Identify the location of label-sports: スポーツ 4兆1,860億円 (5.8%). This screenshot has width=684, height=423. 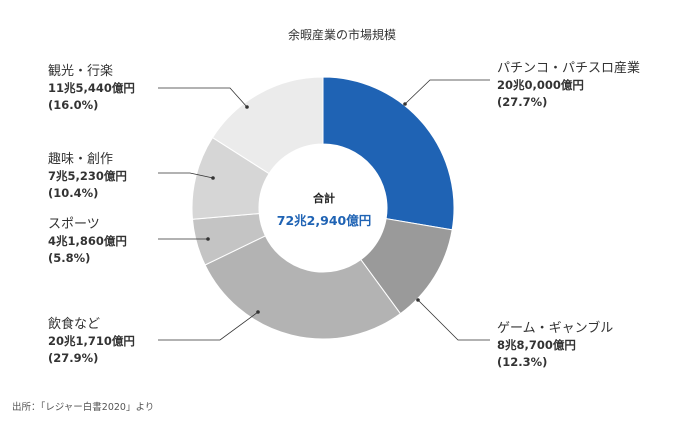
(87, 241).